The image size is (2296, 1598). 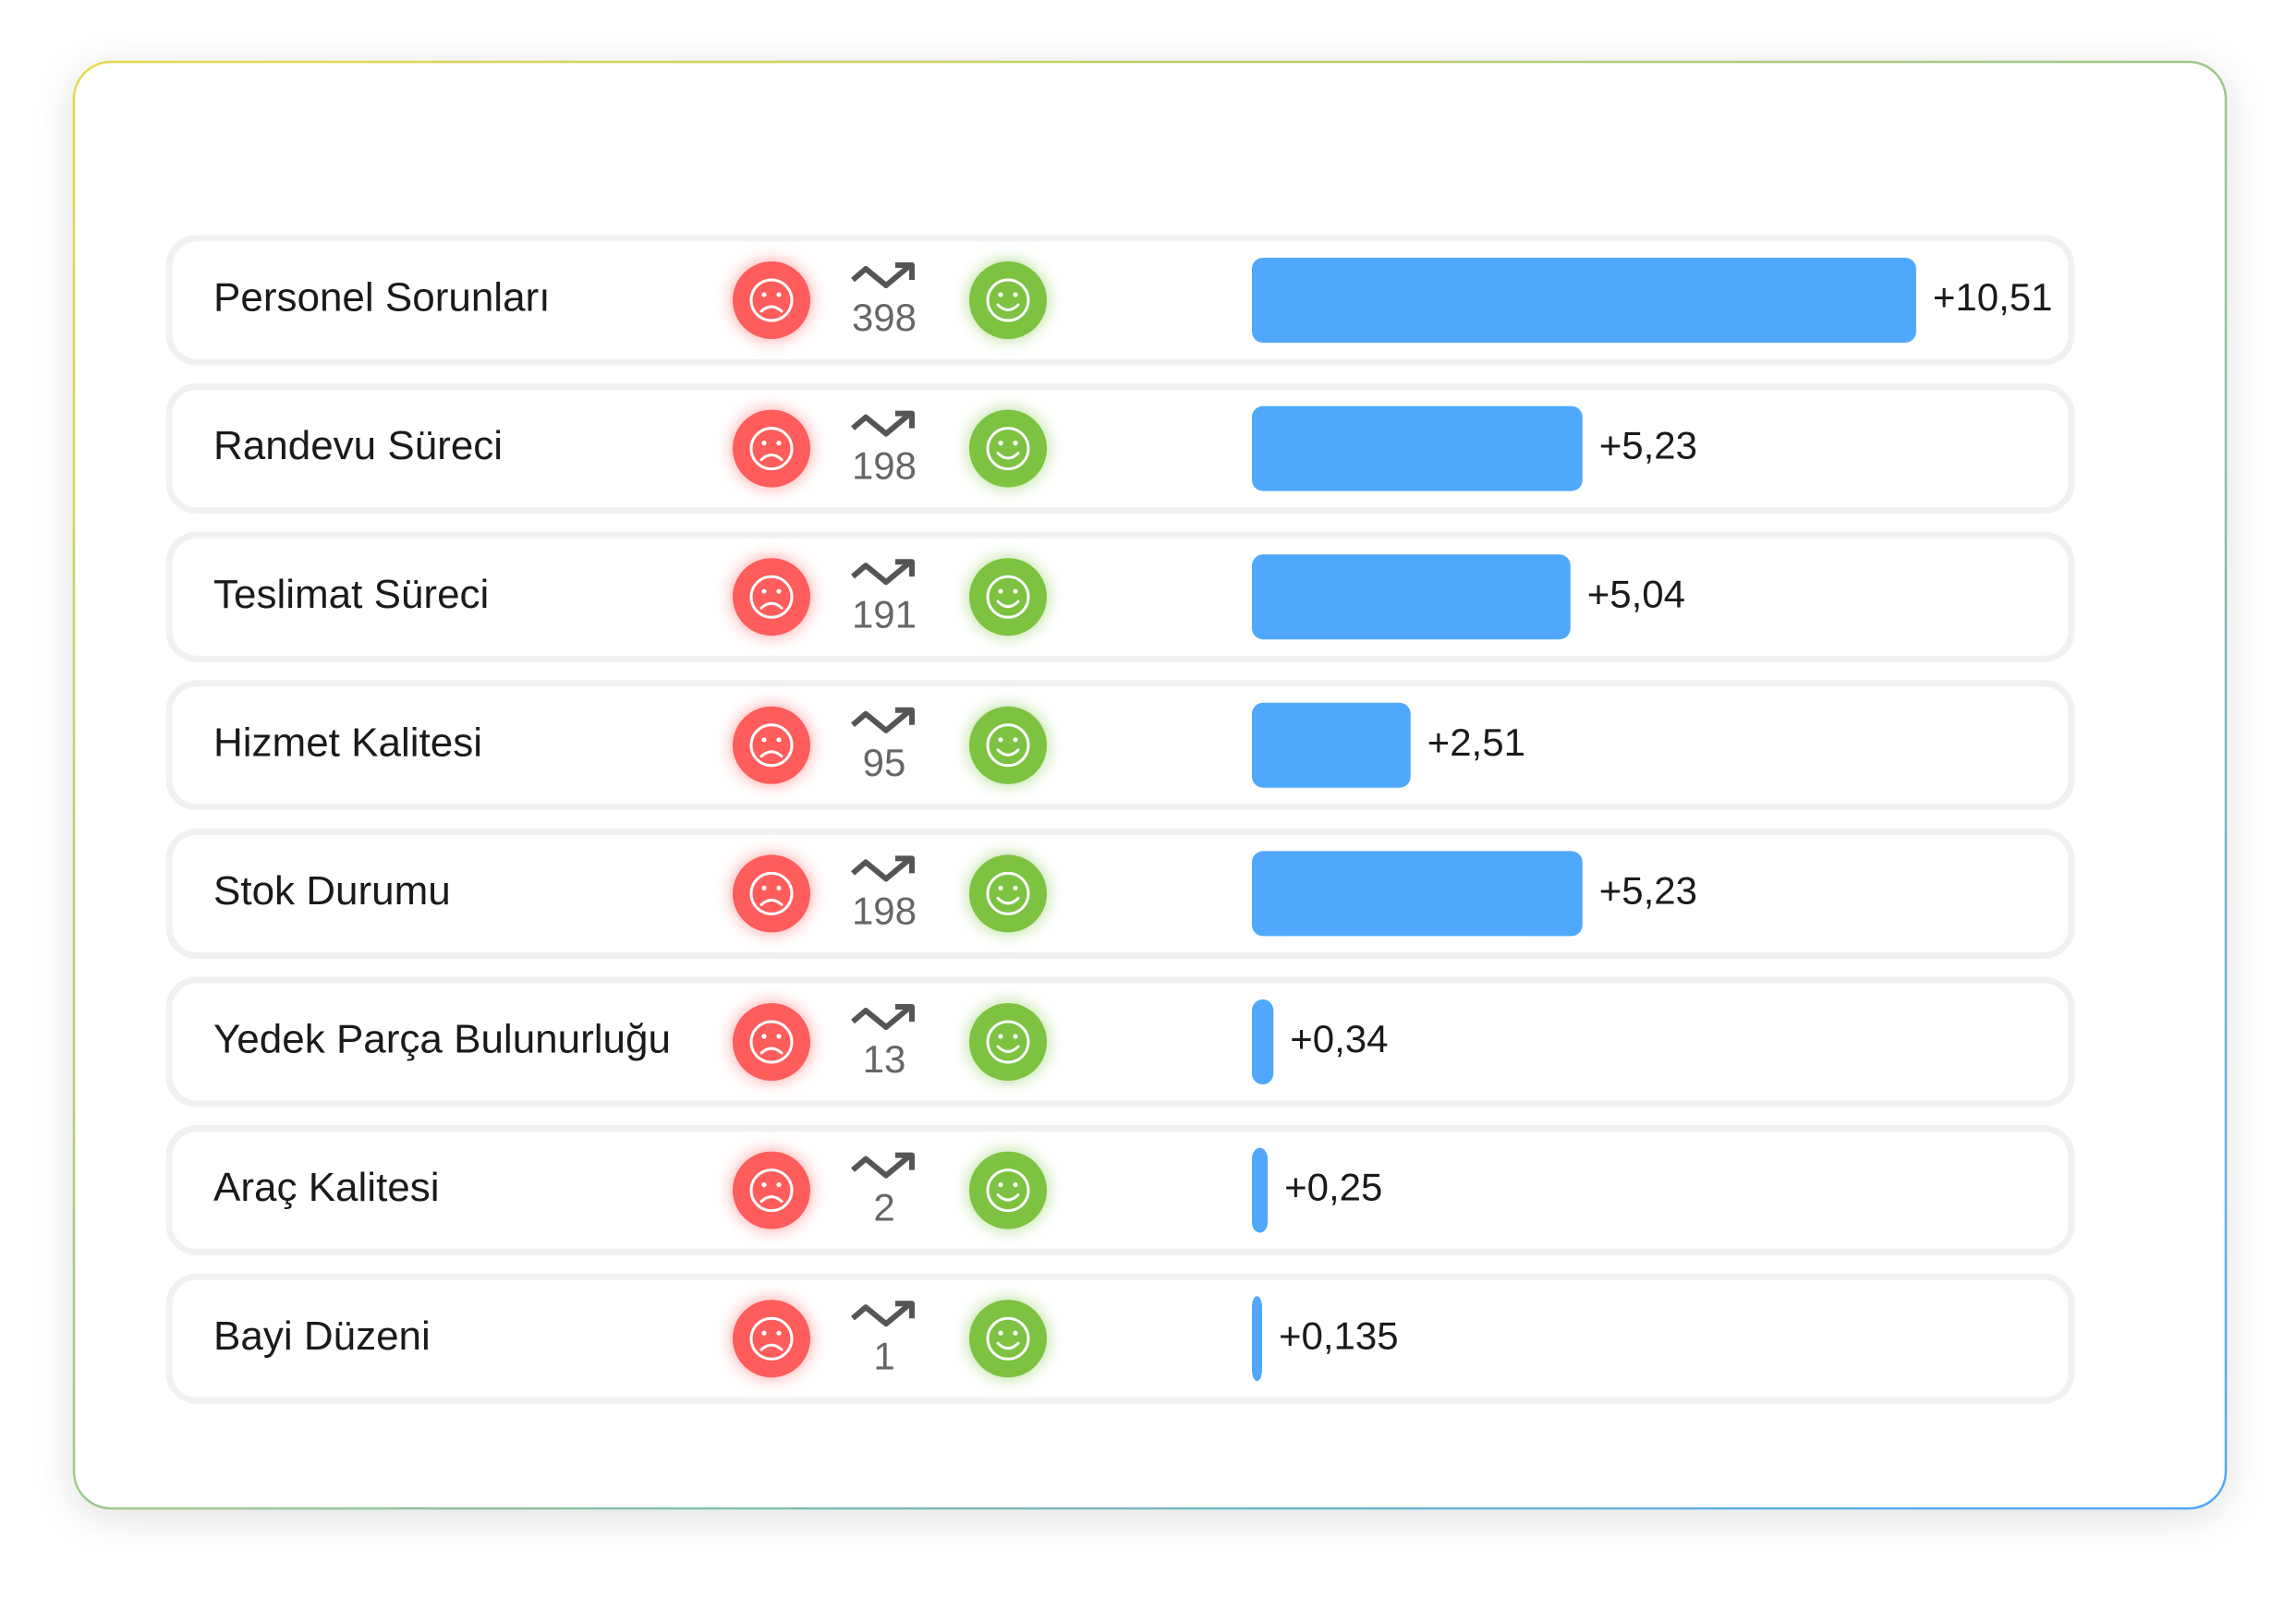 I want to click on value-label: +5,04, so click(x=1636, y=594).